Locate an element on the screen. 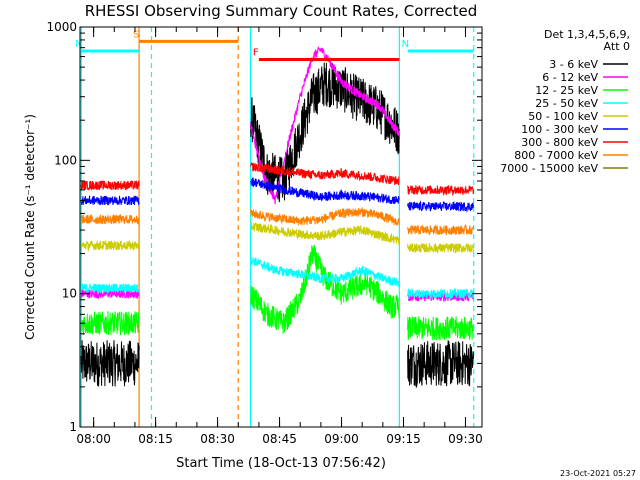  footer-date: 23-Oct-2021 05:27 is located at coordinates (598, 473).